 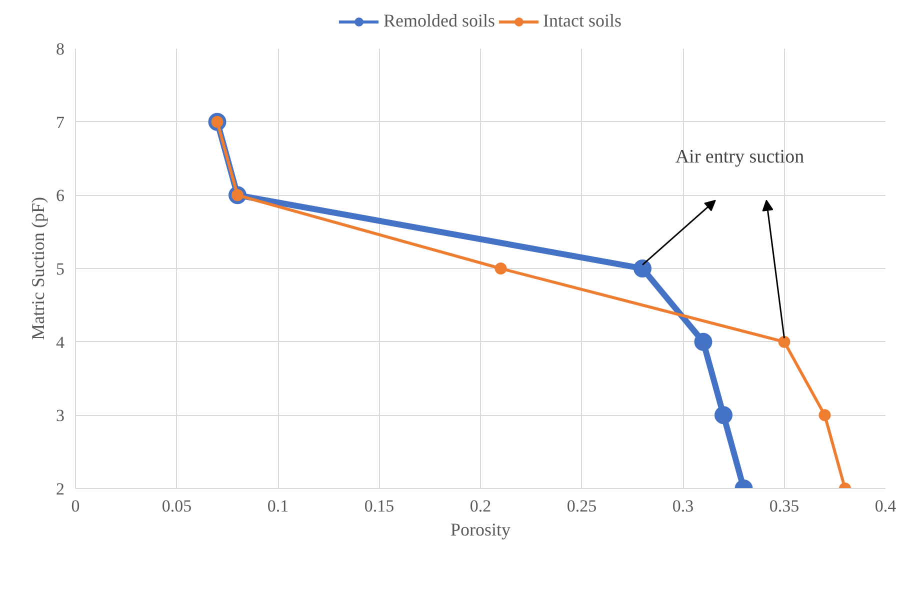 What do you see at coordinates (740, 157) in the screenshot?
I see `annotation: Air entry suction` at bounding box center [740, 157].